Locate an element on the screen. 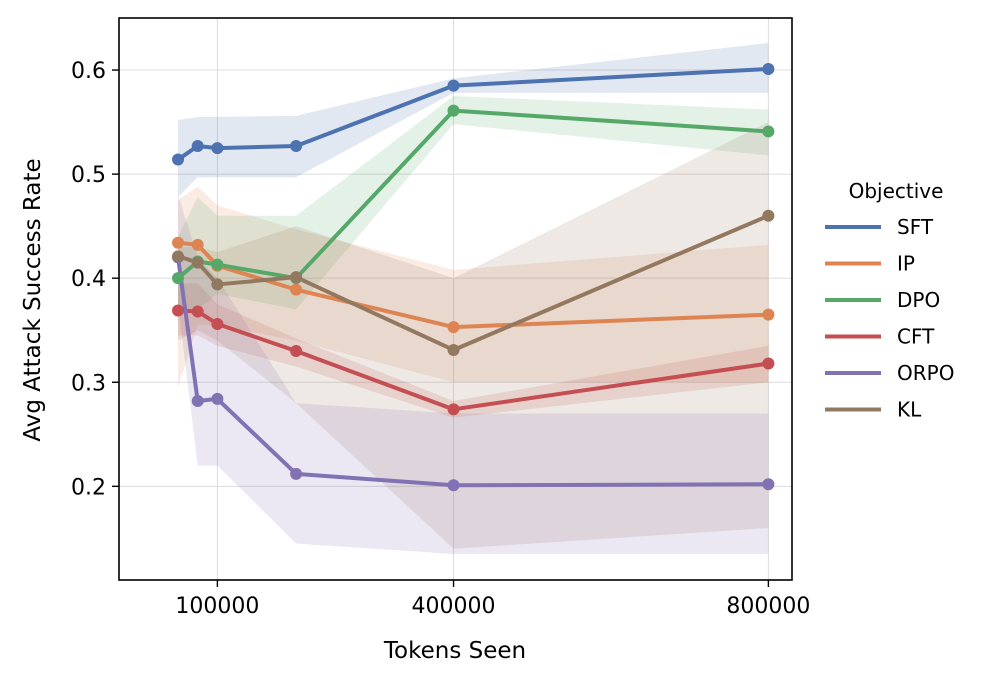  x-tick-label: 800000 is located at coordinates (768, 606).